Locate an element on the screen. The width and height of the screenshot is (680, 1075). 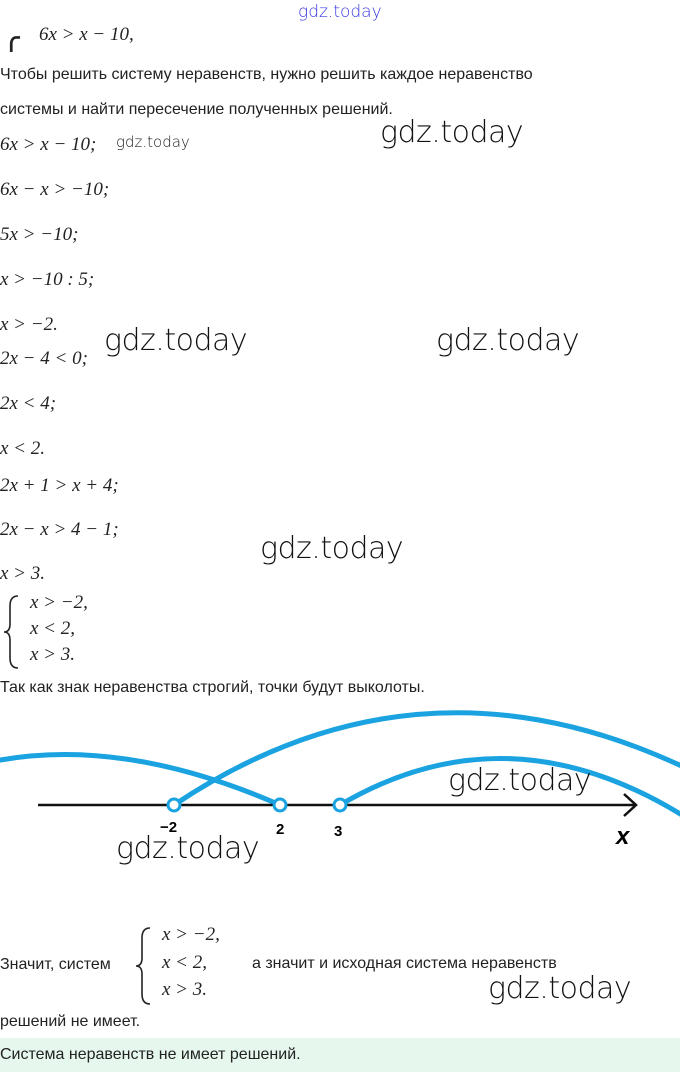
point-label: 3 is located at coordinates (338, 831).